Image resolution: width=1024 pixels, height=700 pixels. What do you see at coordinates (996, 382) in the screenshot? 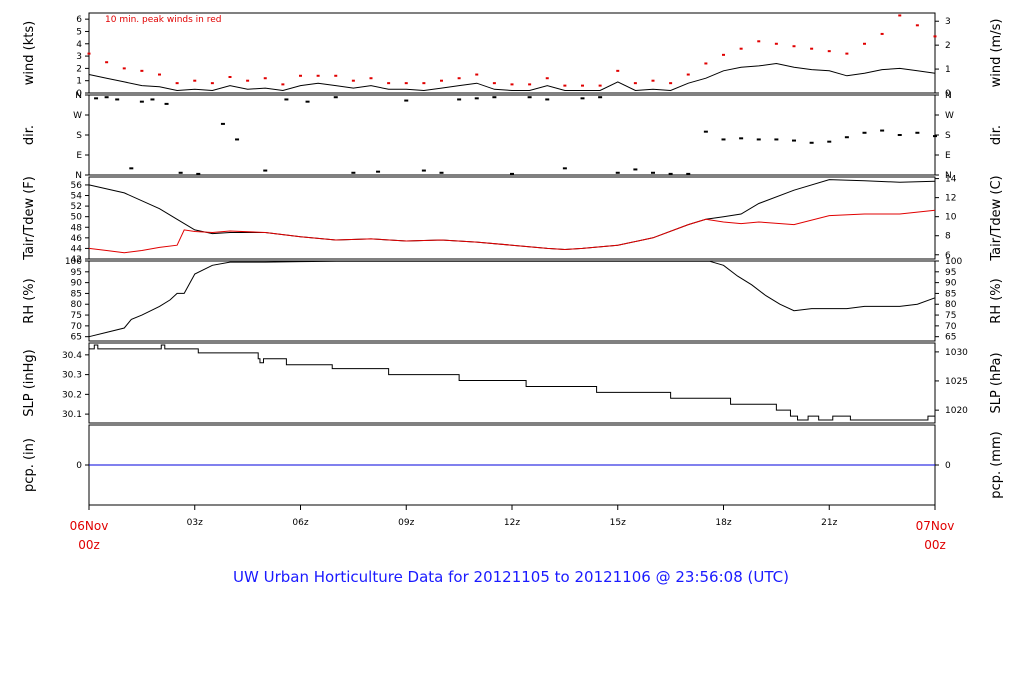
I see `y-axis-label-right-slp: SLP (hPa)` at bounding box center [996, 382].